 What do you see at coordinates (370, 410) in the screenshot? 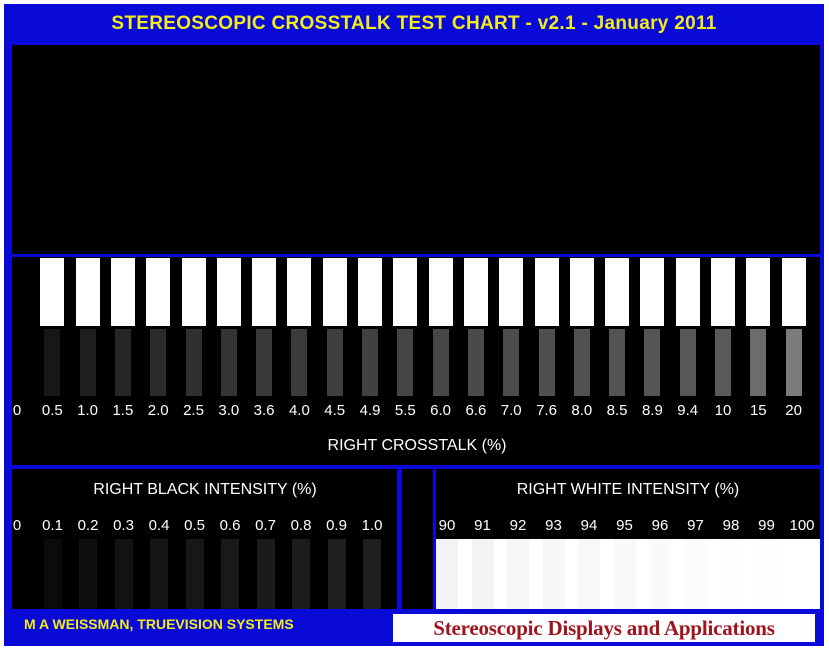
I see `crosstalk-tick-label: 4.9` at bounding box center [370, 410].